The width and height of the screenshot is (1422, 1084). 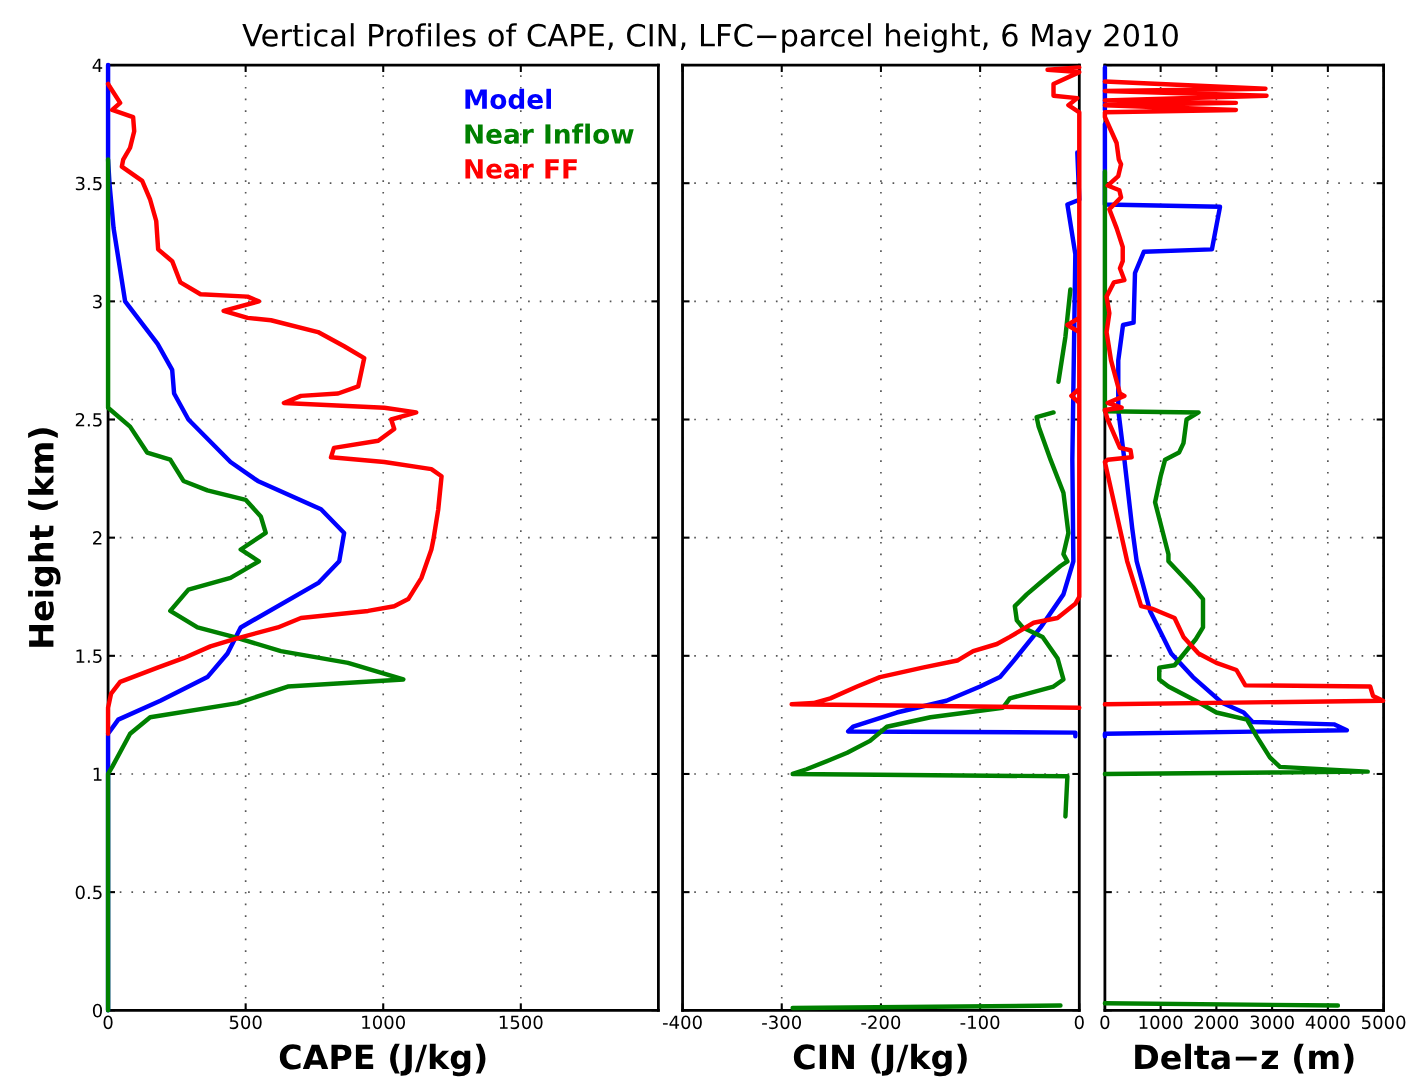 I want to click on x-tick-label: -300, so click(x=782, y=1022).